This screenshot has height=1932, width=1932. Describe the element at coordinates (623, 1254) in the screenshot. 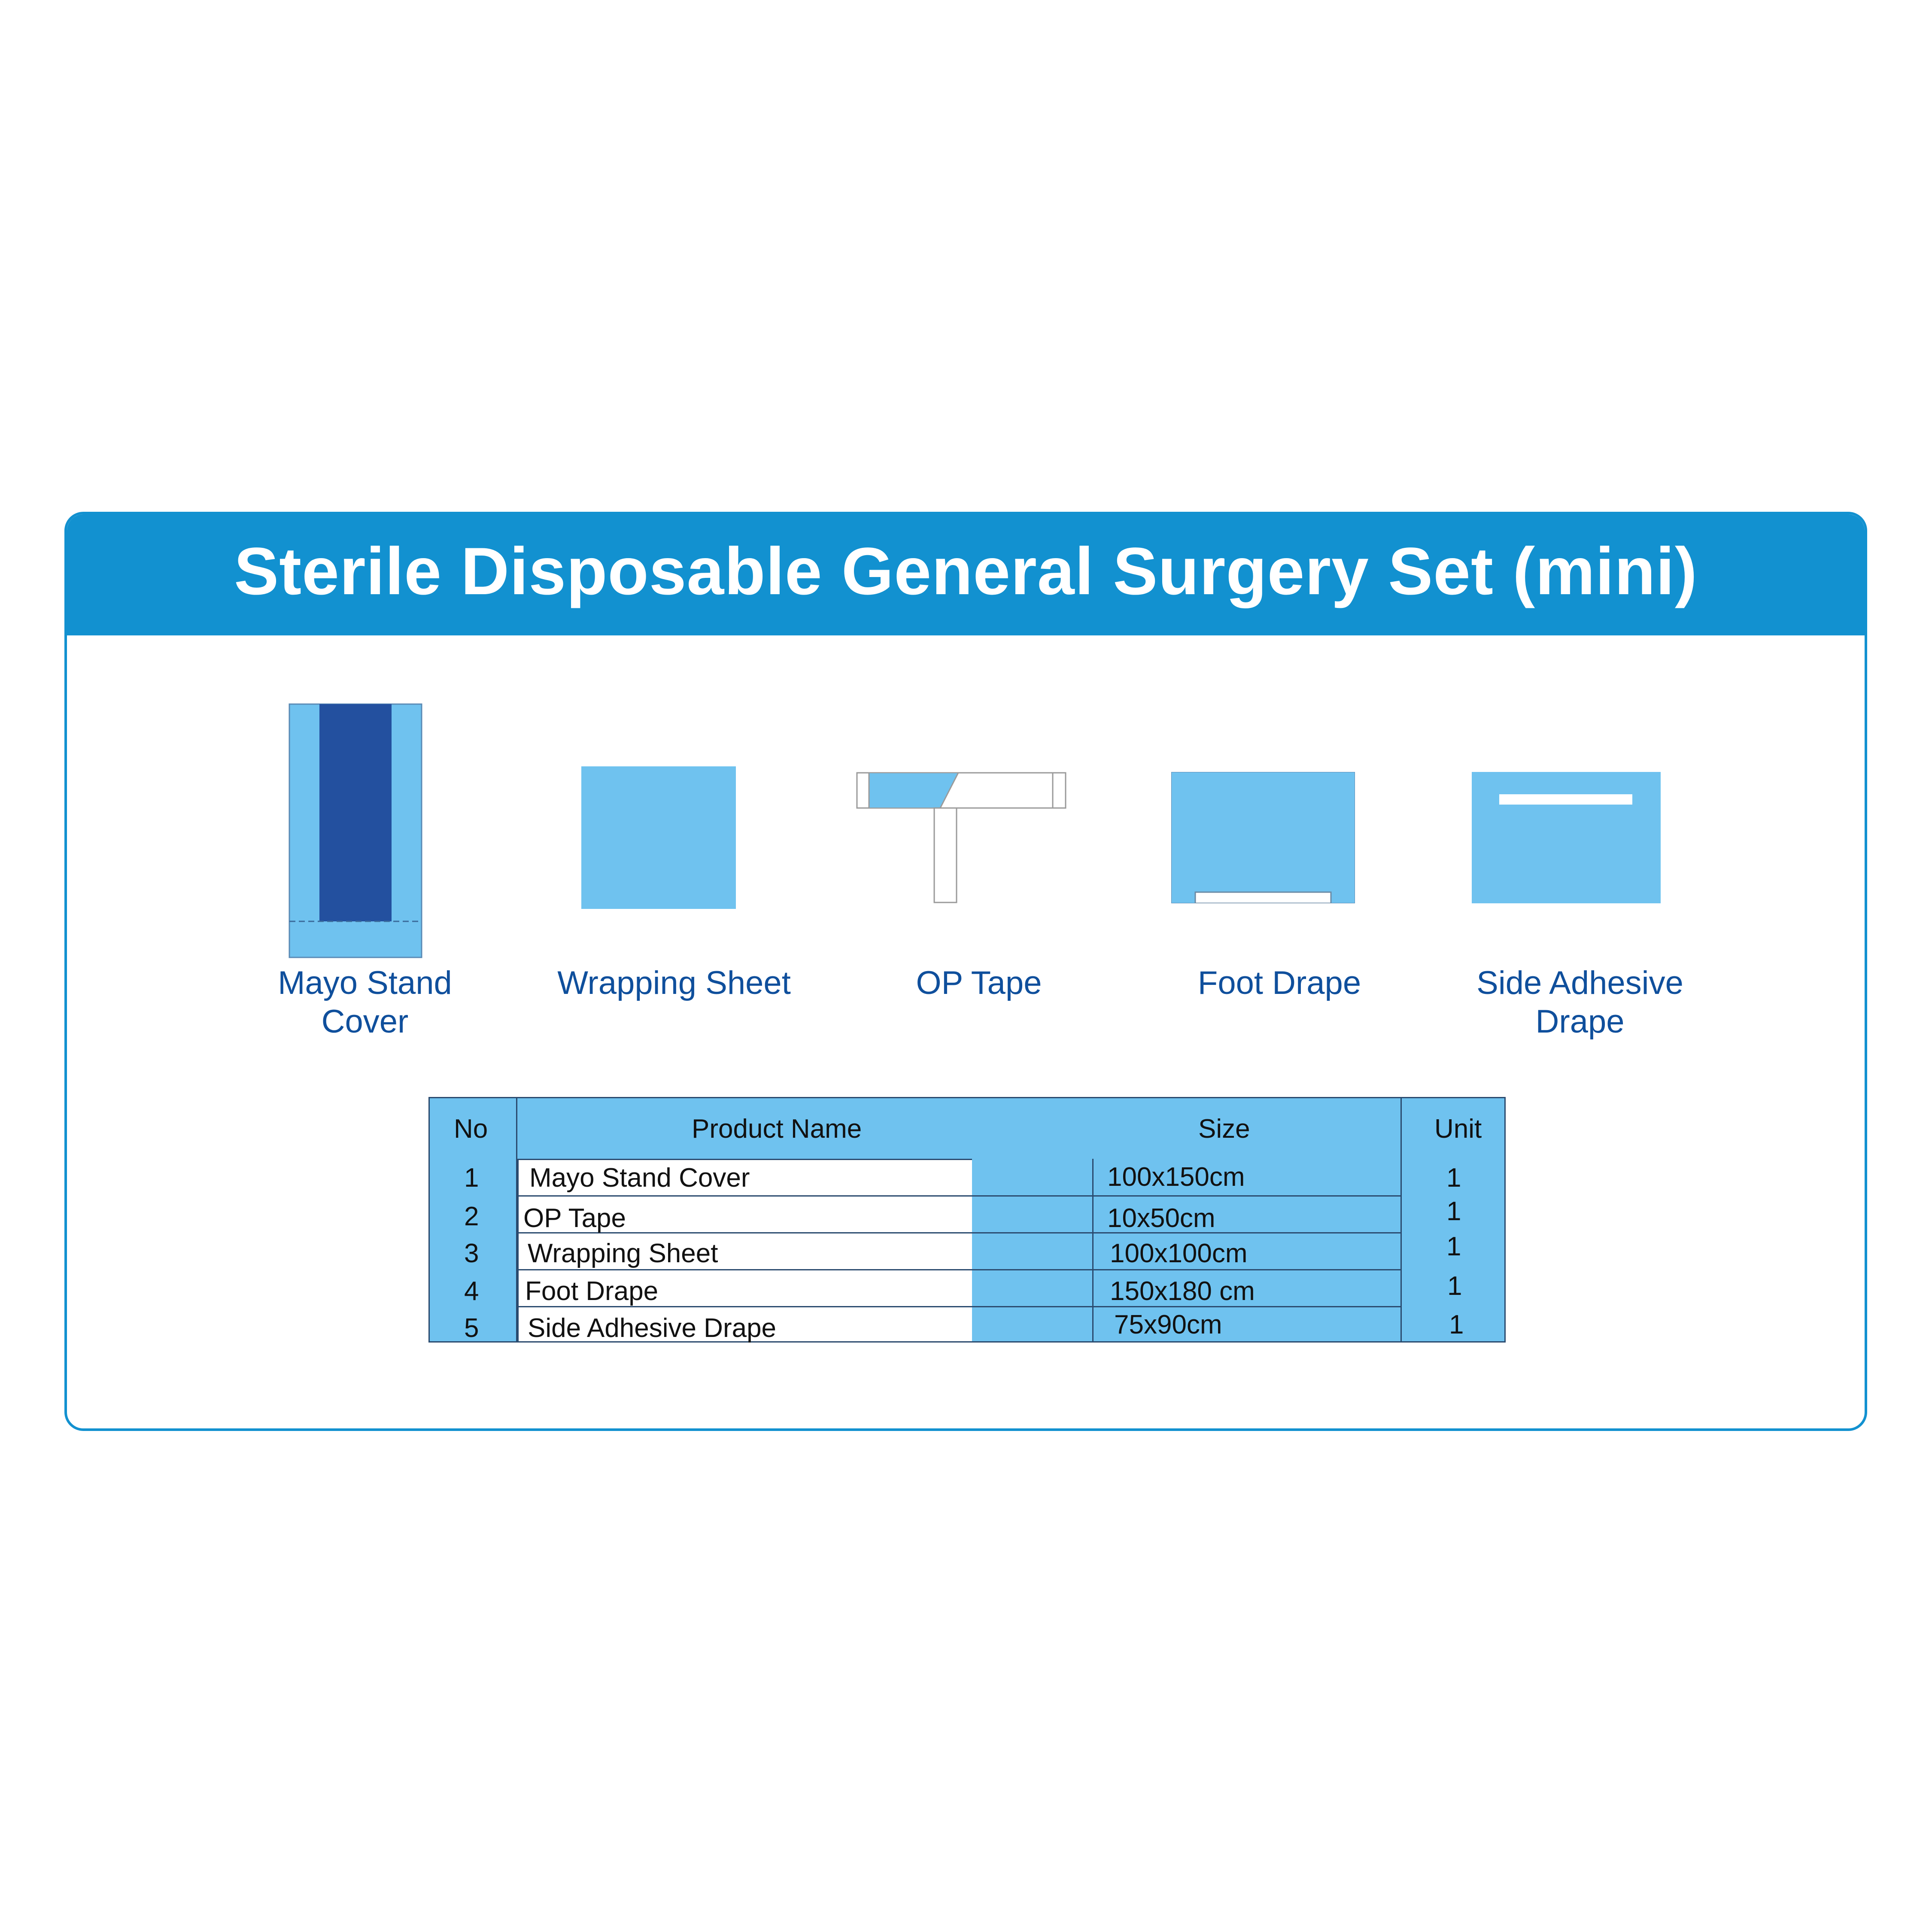

I see `row-3-product: Wrapping Sheet` at that location.